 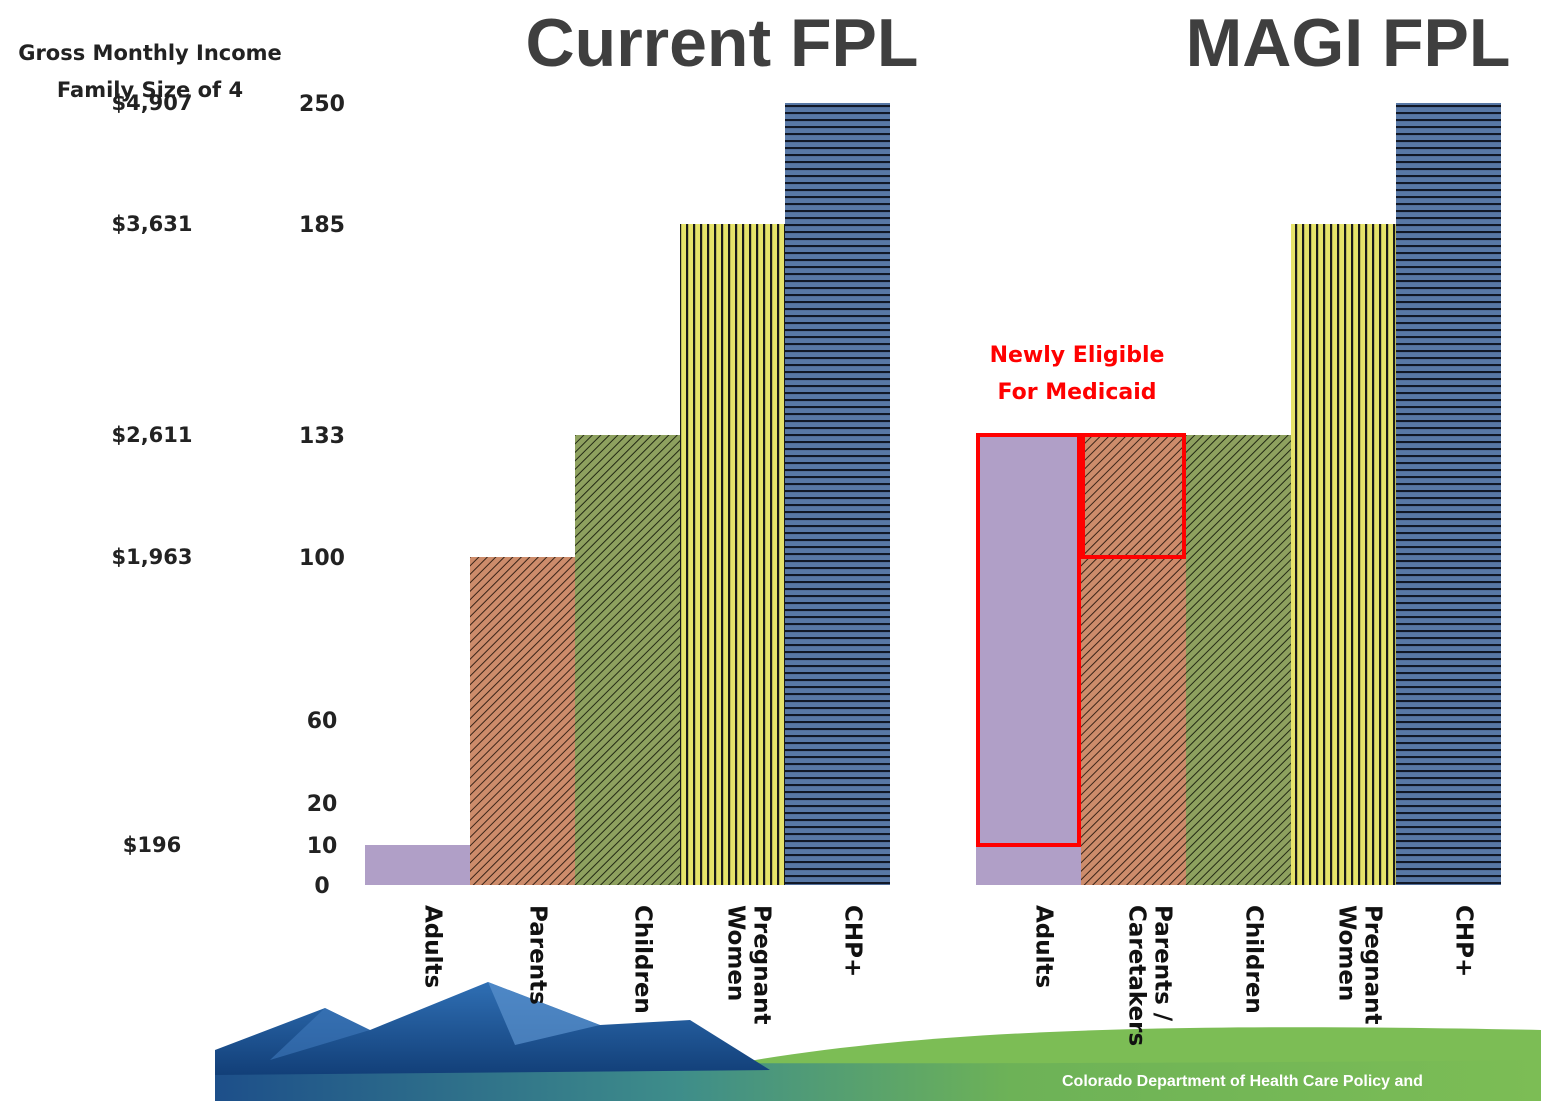 What do you see at coordinates (1137, 975) in the screenshot?
I see `category-label-magi-parents-caretakers-2: Caretakers` at bounding box center [1137, 975].